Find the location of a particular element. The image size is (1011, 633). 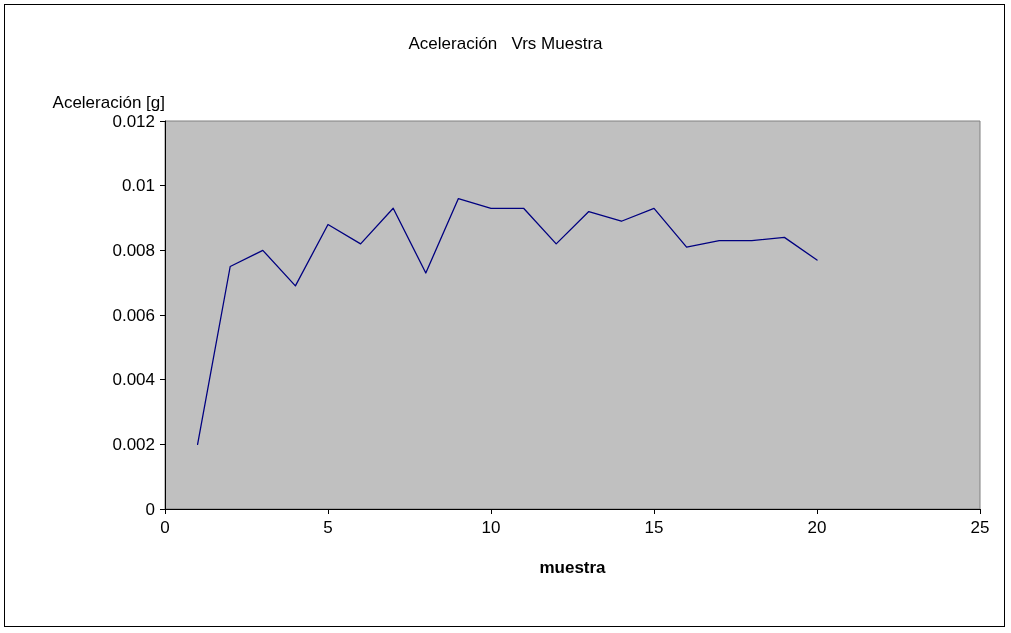

x-tick-label: 25 is located at coordinates (980, 527).